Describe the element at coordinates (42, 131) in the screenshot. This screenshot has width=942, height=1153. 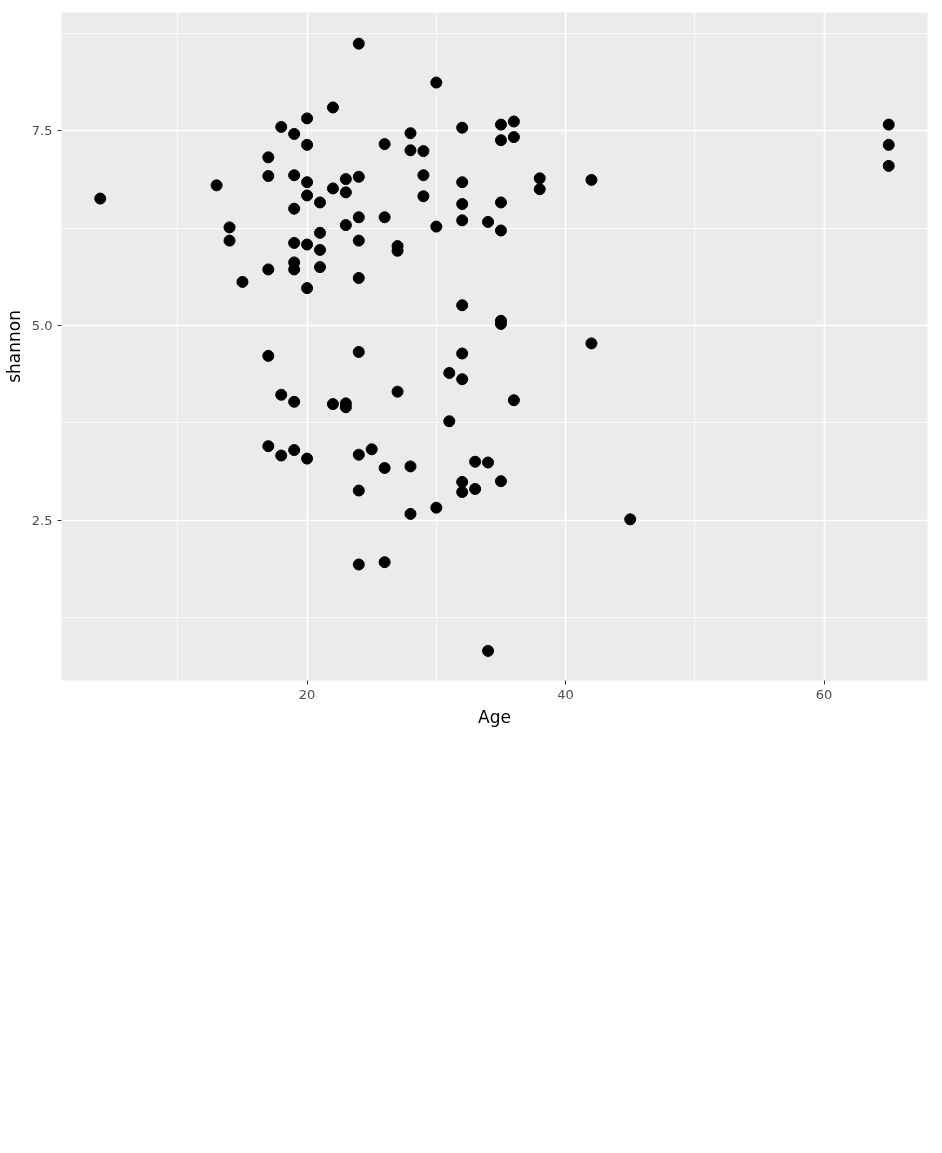
I see `y-tick-label: 7.5` at that location.